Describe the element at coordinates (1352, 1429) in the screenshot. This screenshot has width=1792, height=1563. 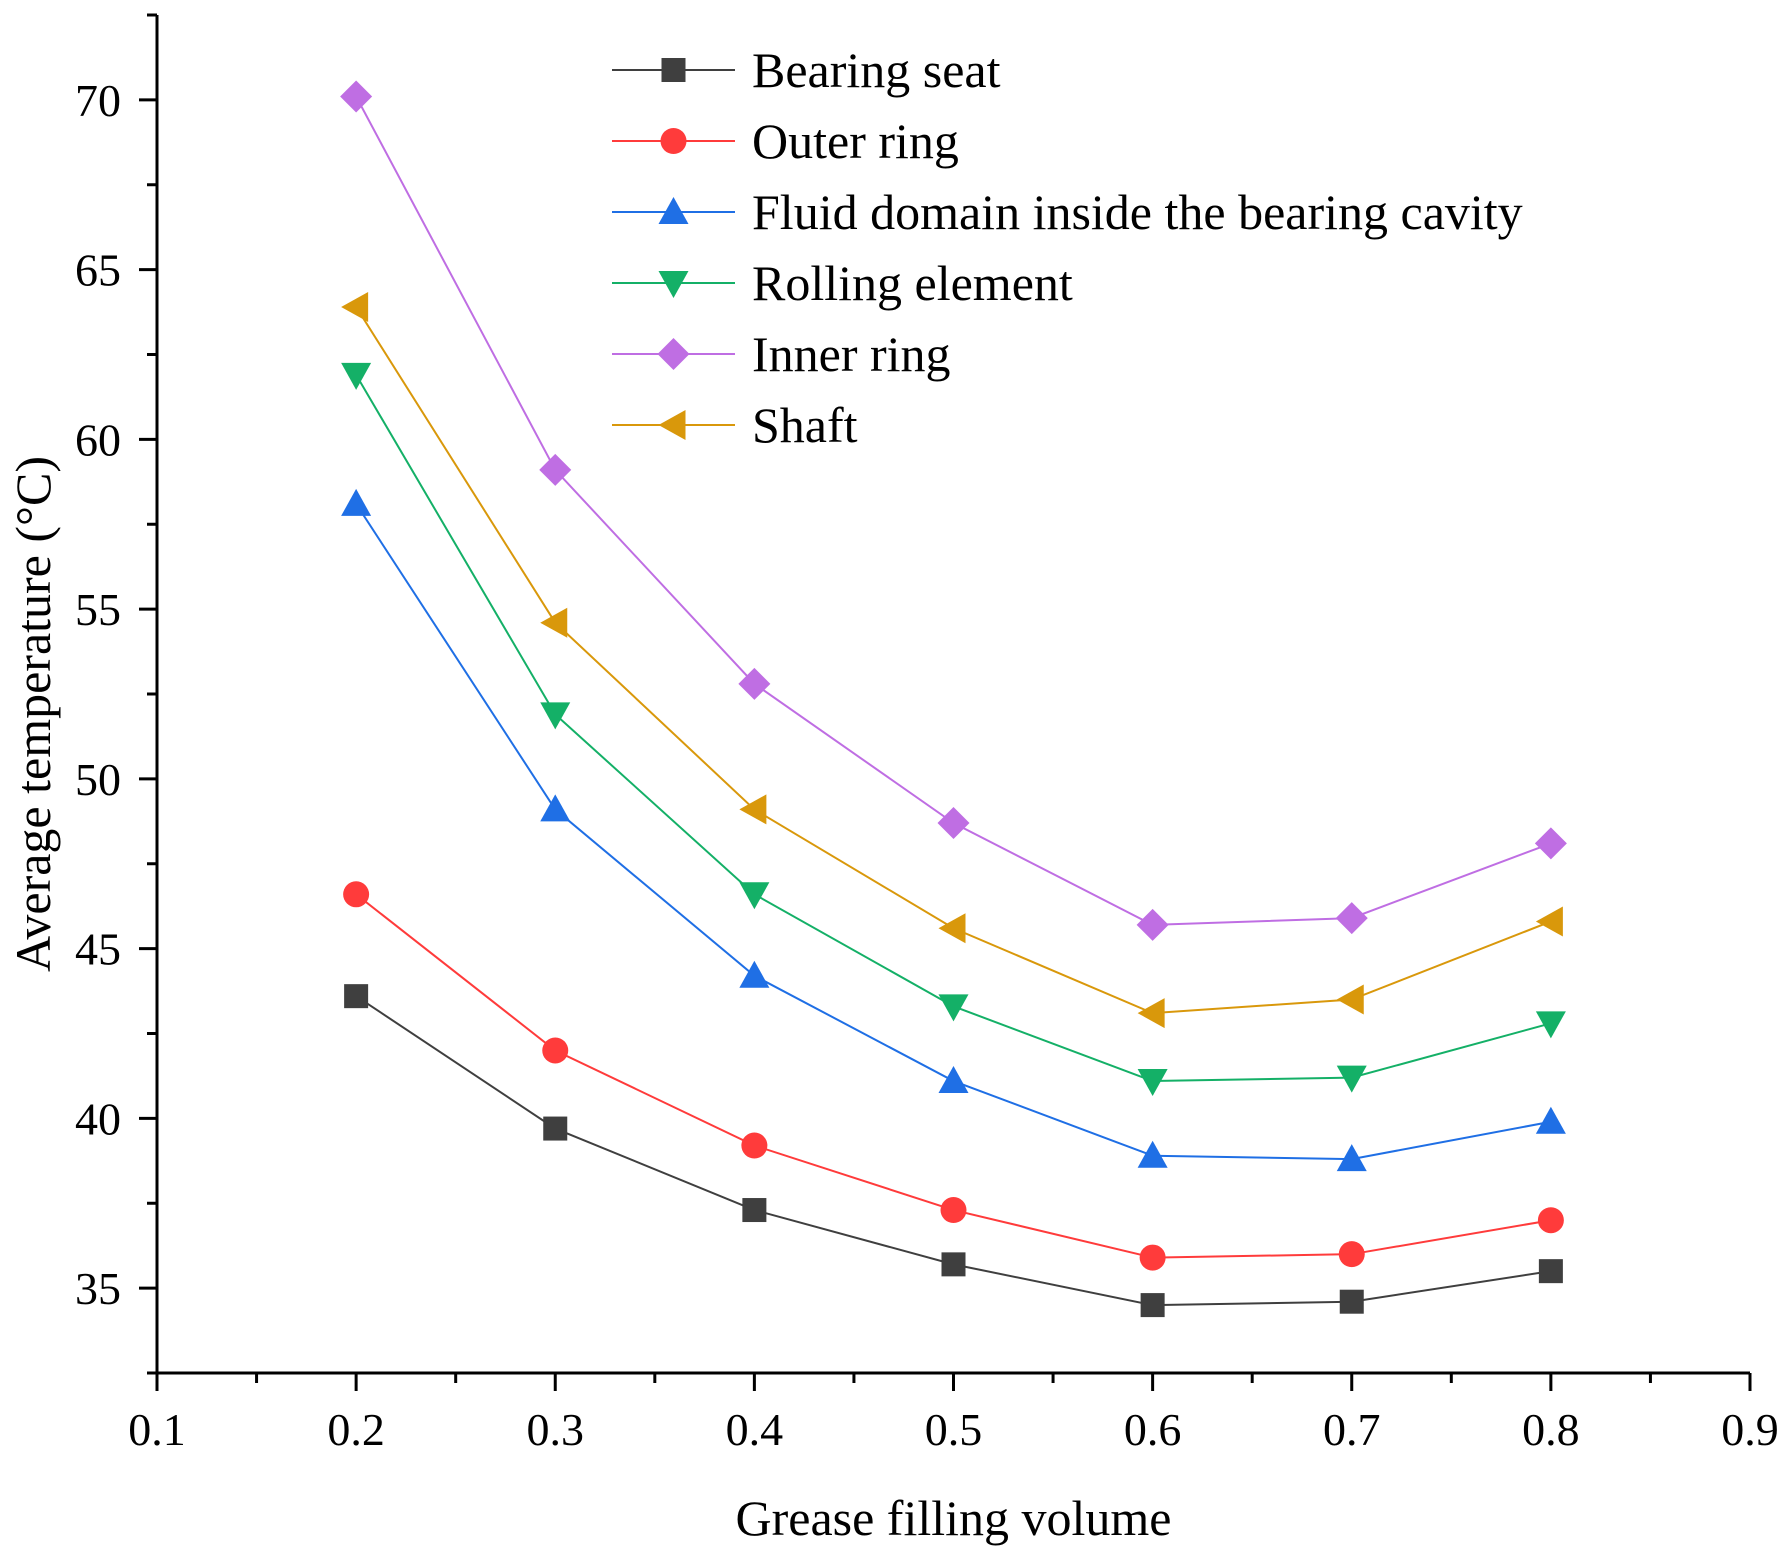
I see `x-tick-label: 0.7` at that location.